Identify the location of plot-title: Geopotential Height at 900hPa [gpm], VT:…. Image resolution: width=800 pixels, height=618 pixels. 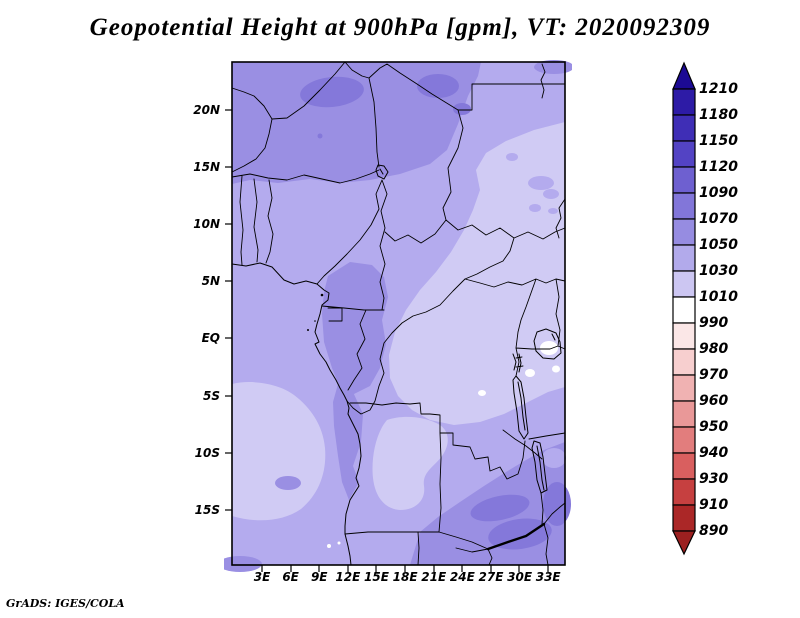
(400, 27).